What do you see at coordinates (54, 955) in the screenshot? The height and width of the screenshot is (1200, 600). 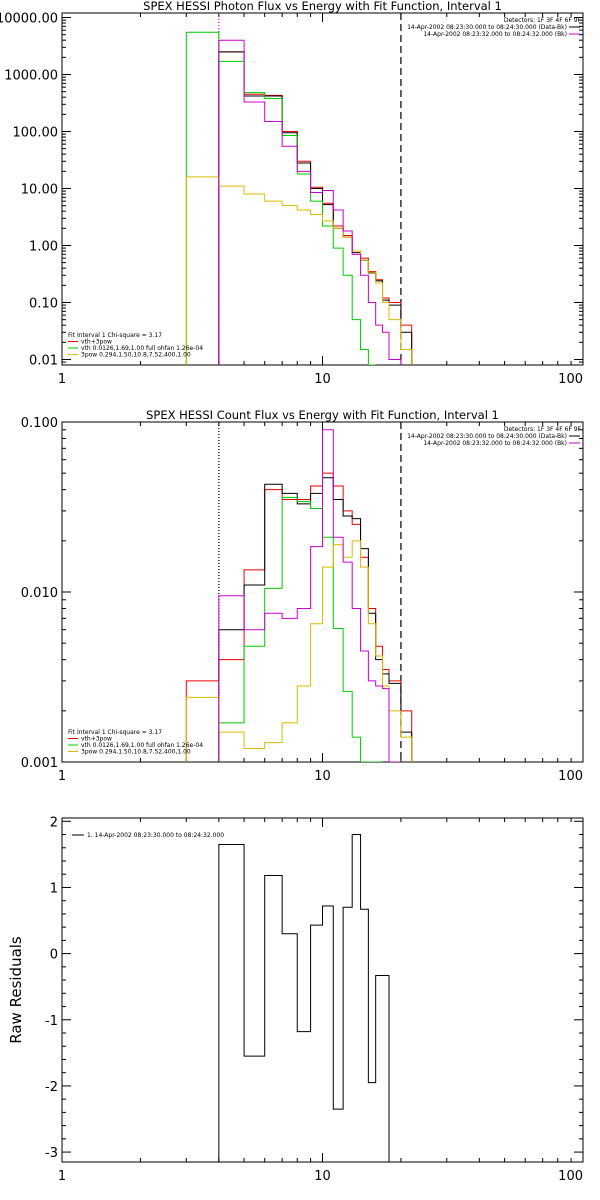 I see `y-tick-label: 0` at bounding box center [54, 955].